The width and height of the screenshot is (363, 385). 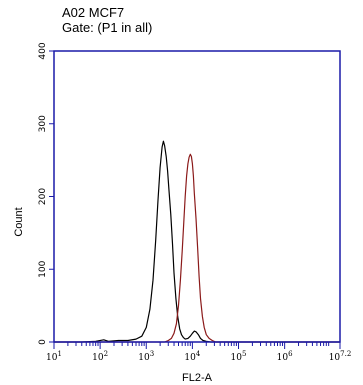 What do you see at coordinates (285, 356) in the screenshot?
I see `x-tick-label: 10⁶` at bounding box center [285, 356].